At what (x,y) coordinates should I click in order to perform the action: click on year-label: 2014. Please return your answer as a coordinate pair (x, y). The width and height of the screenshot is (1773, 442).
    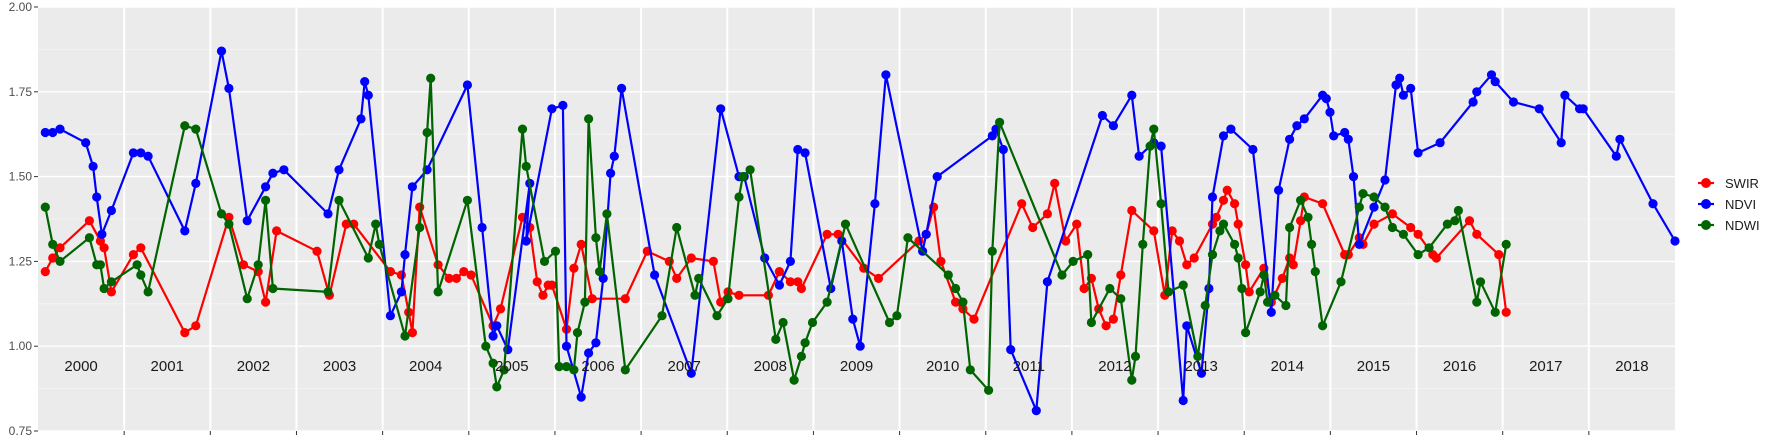
    Looking at the image, I should click on (1287, 366).